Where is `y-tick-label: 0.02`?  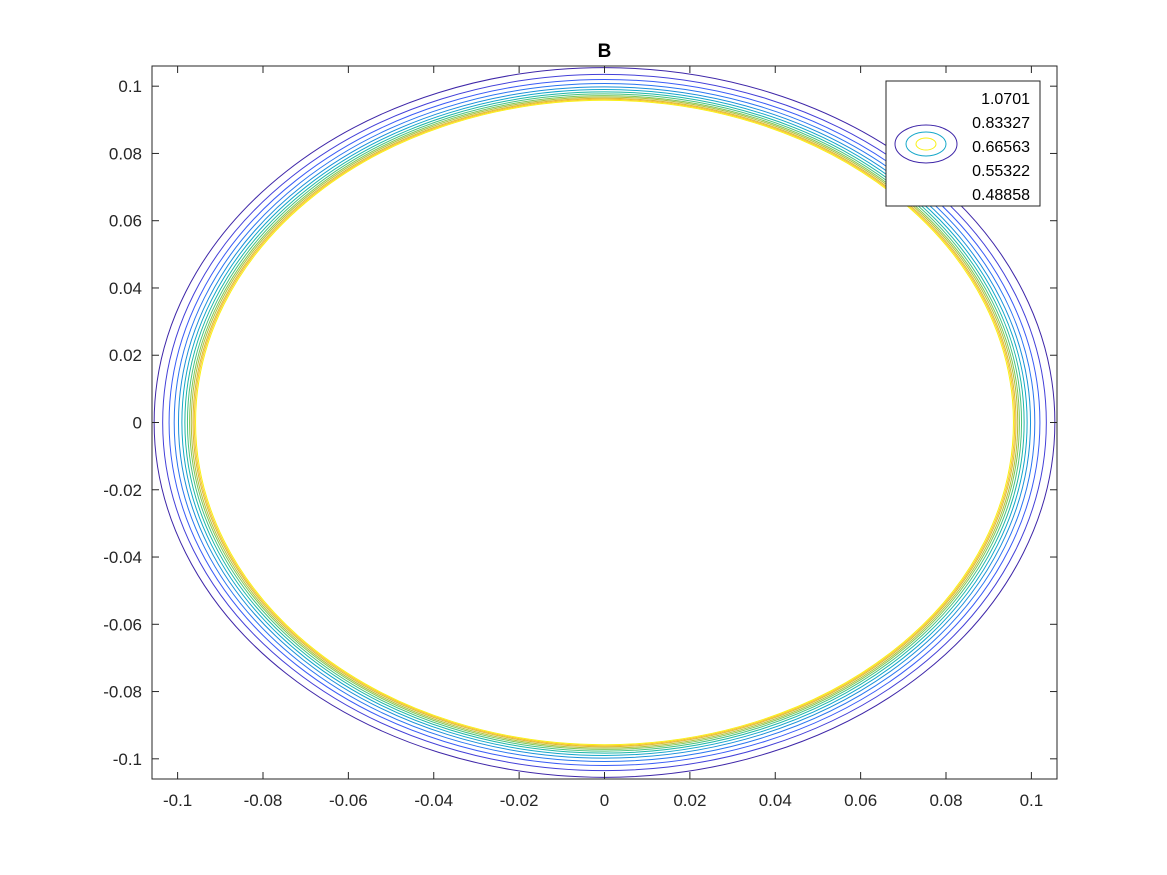 y-tick-label: 0.02 is located at coordinates (125, 355).